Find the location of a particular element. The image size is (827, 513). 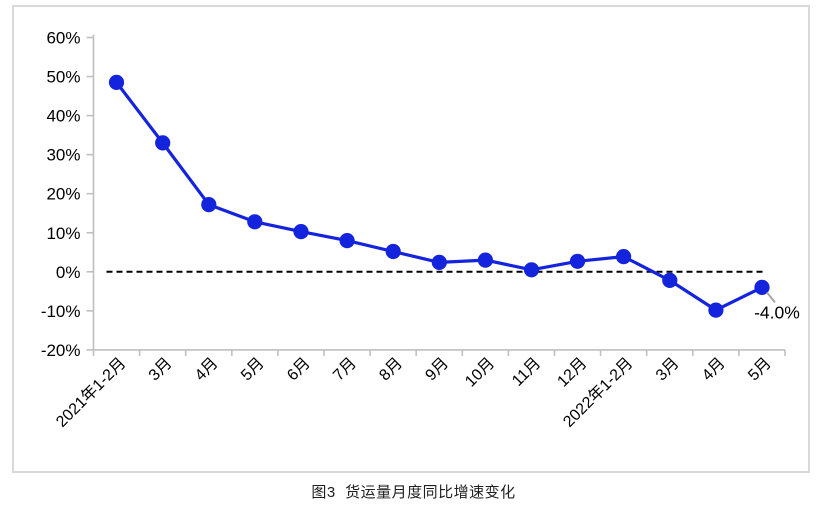

y-axis-label: 50% is located at coordinates (63, 77).